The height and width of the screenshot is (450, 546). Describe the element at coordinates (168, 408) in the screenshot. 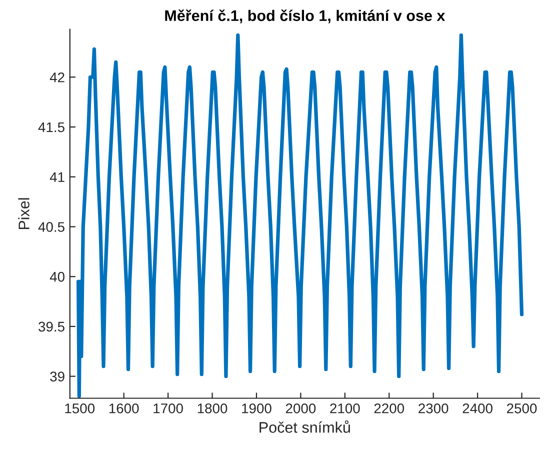

I see `x-tick-label: 1700` at that location.